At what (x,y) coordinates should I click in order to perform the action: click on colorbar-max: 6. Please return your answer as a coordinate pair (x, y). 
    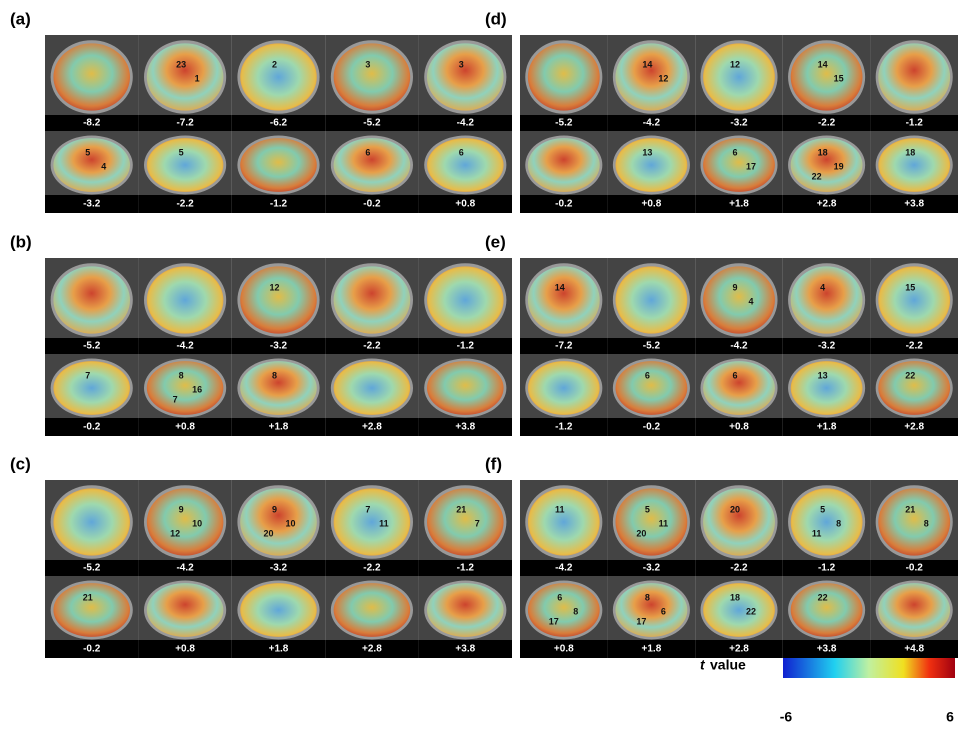
    Looking at the image, I should click on (950, 717).